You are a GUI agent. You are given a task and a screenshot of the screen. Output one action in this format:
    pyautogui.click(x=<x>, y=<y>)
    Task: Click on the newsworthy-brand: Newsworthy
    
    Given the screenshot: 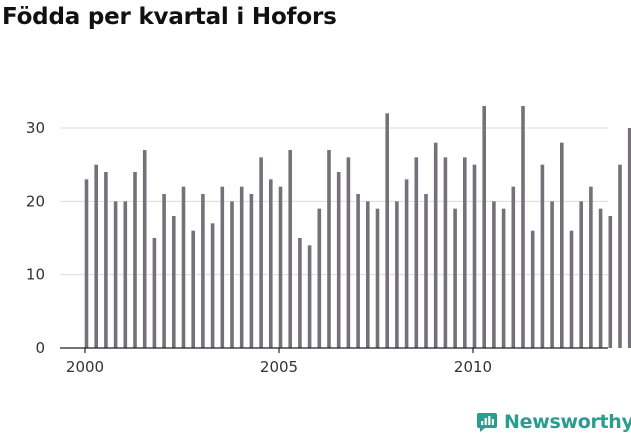 What is the action you would take?
    pyautogui.click(x=553, y=422)
    